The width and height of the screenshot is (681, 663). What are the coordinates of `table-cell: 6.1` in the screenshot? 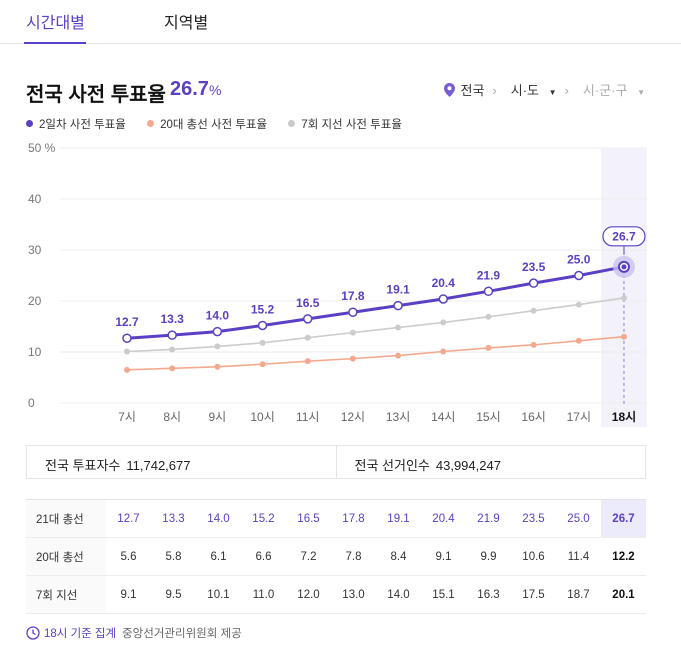 It's located at (218, 556).